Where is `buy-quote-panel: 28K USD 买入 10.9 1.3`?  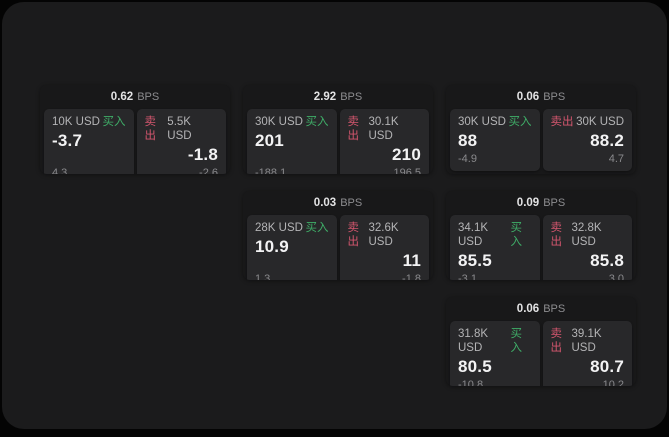 buy-quote-panel: 28K USD 买入 10.9 1.3 is located at coordinates (292, 247).